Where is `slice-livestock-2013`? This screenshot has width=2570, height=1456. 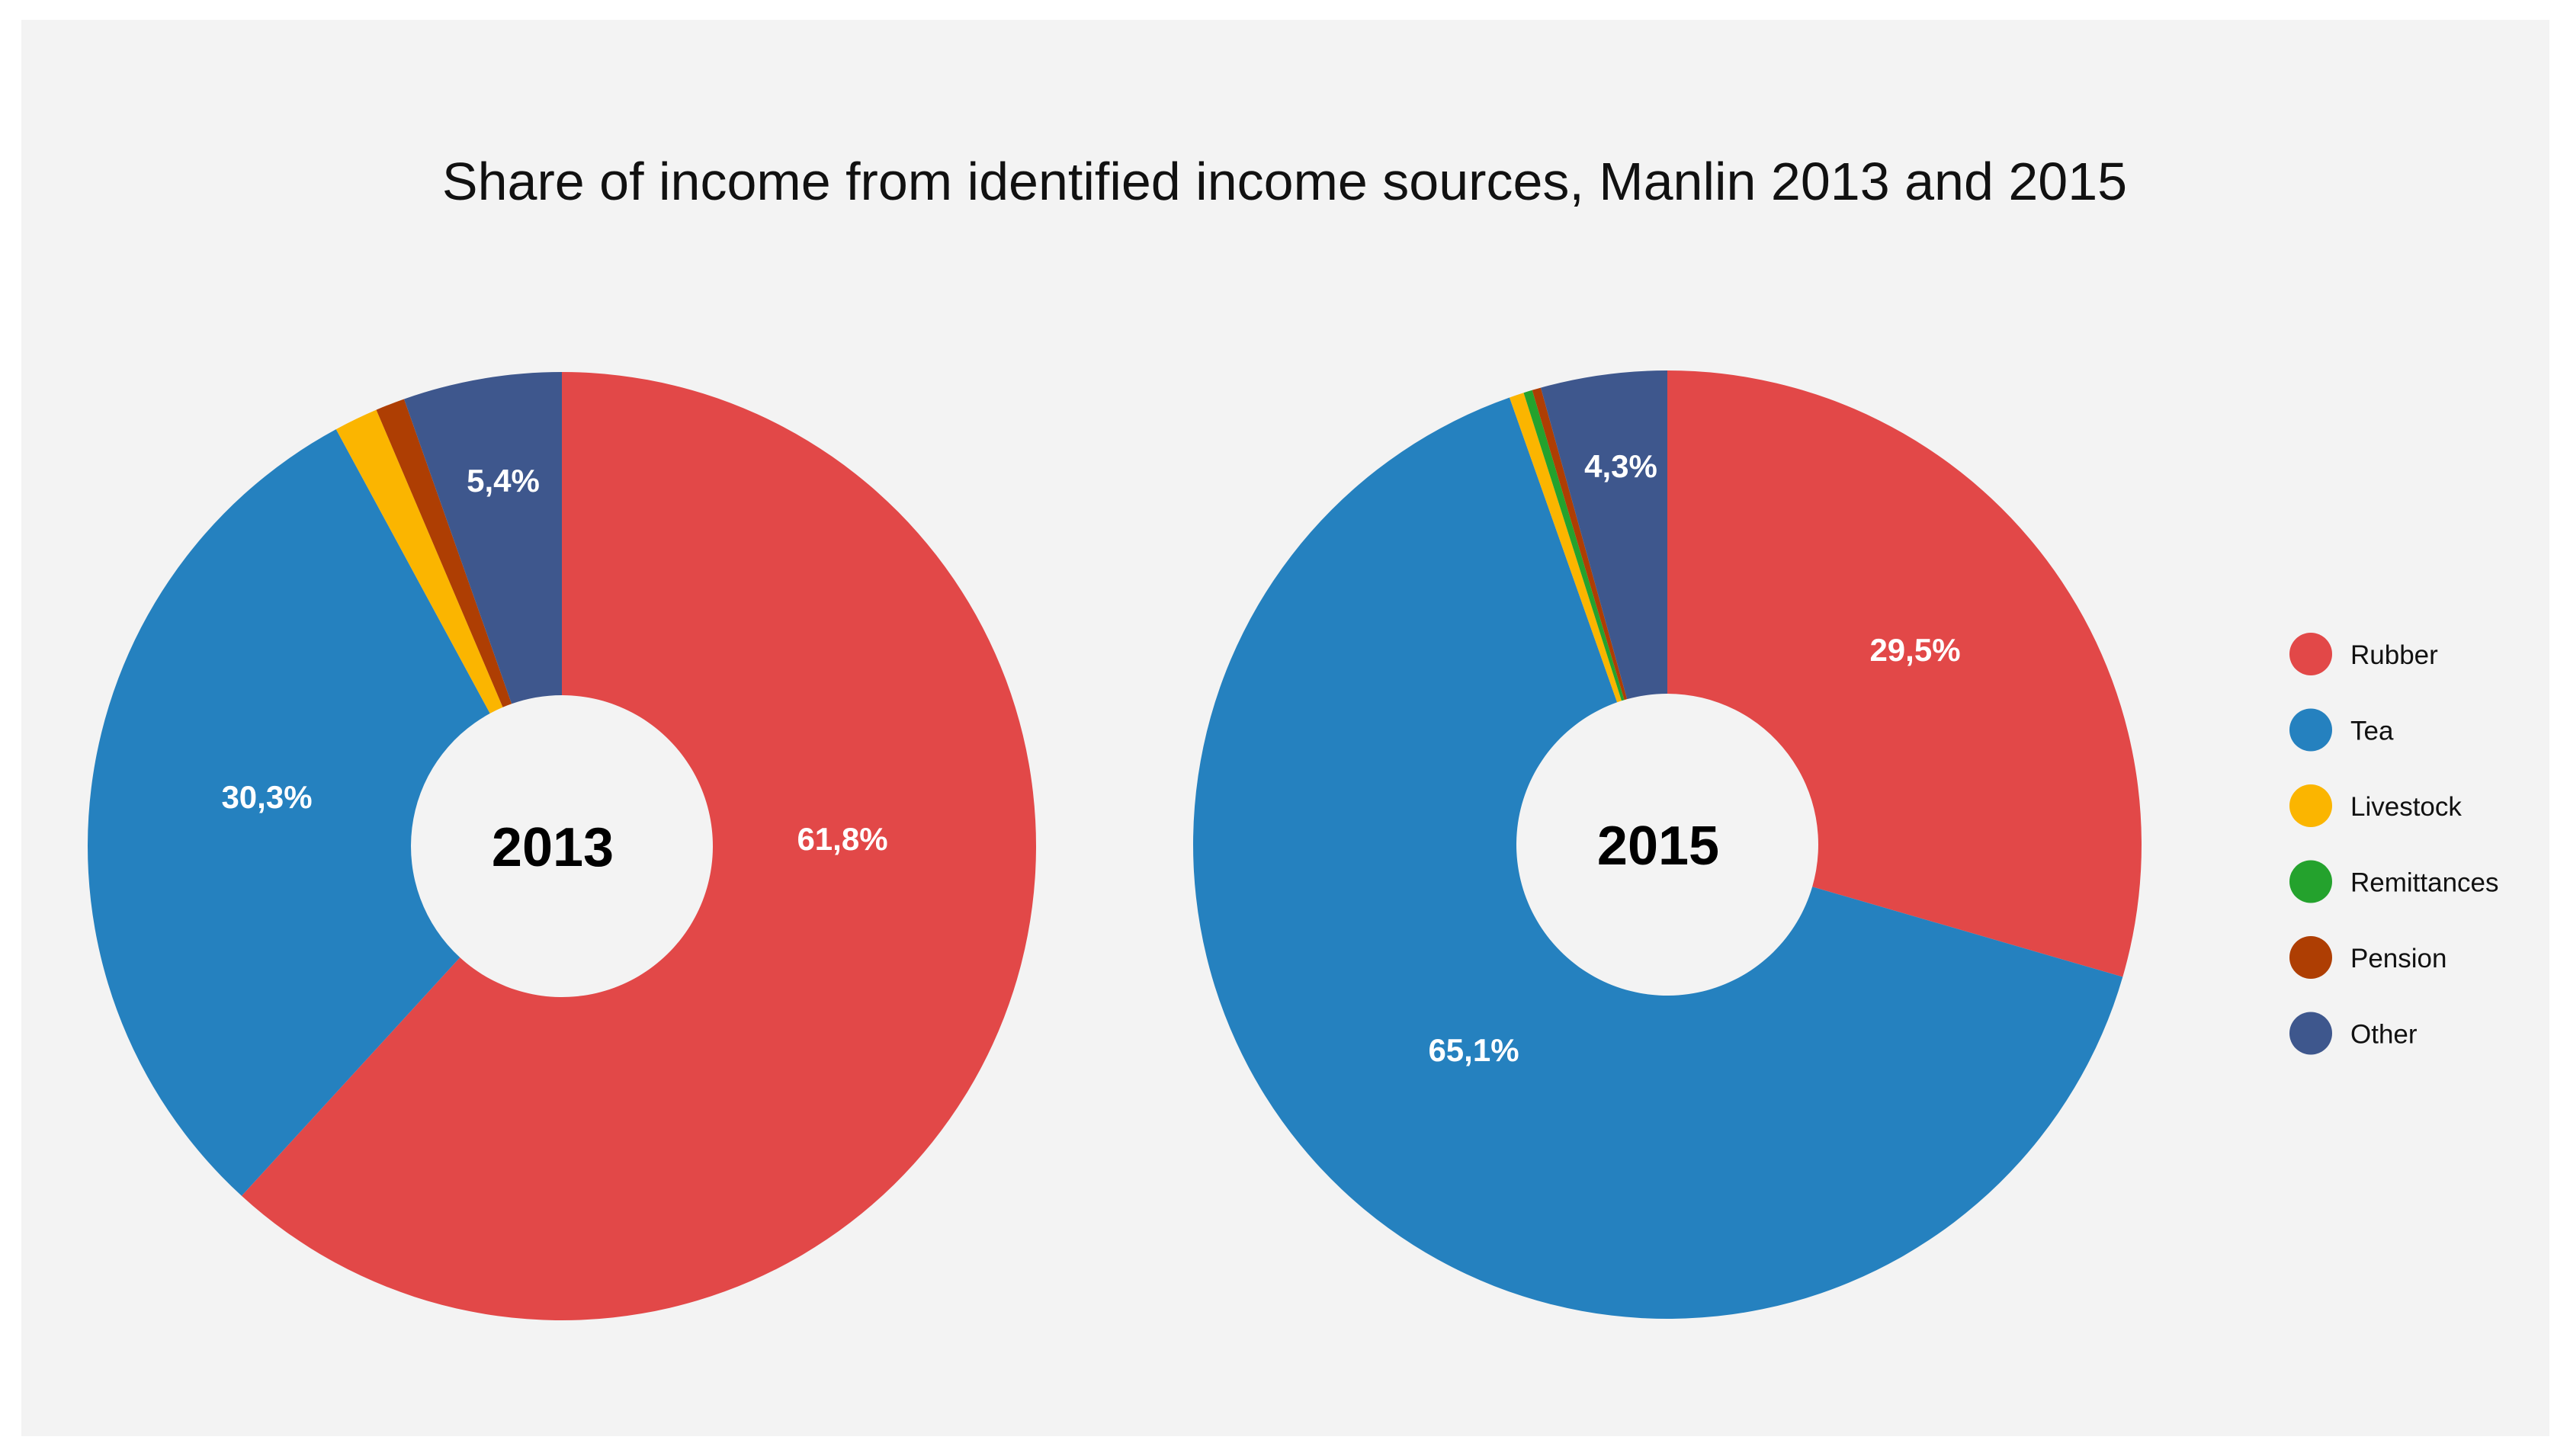 slice-livestock-2013 is located at coordinates (419, 561).